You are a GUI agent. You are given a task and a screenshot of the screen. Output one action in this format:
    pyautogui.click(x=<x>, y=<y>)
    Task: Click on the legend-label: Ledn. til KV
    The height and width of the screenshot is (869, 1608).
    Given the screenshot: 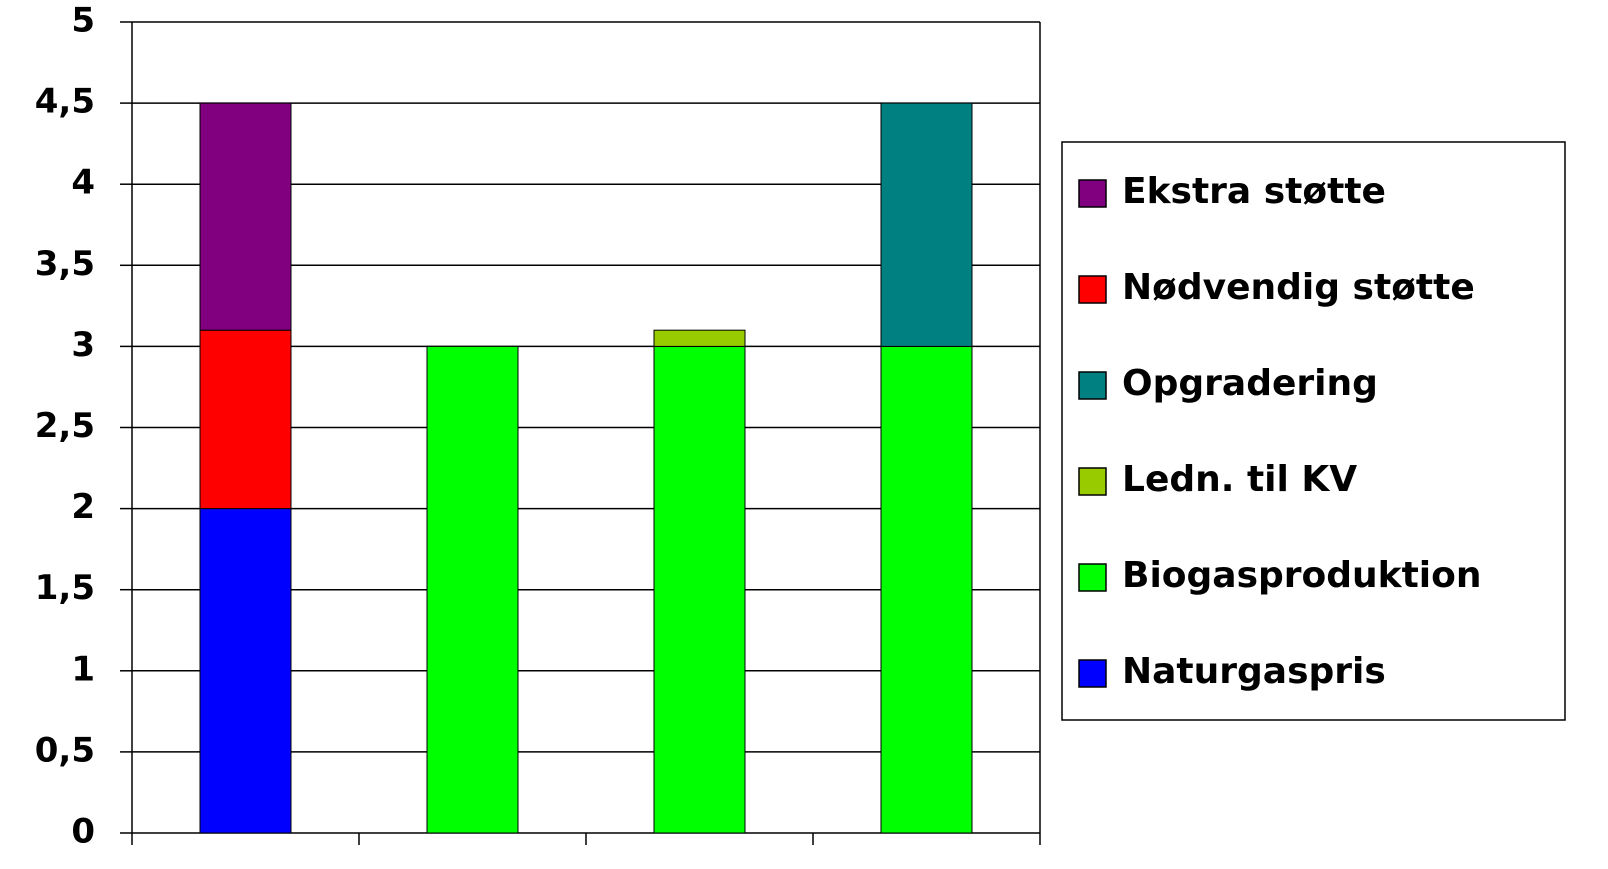 What is the action you would take?
    pyautogui.click(x=1239, y=479)
    